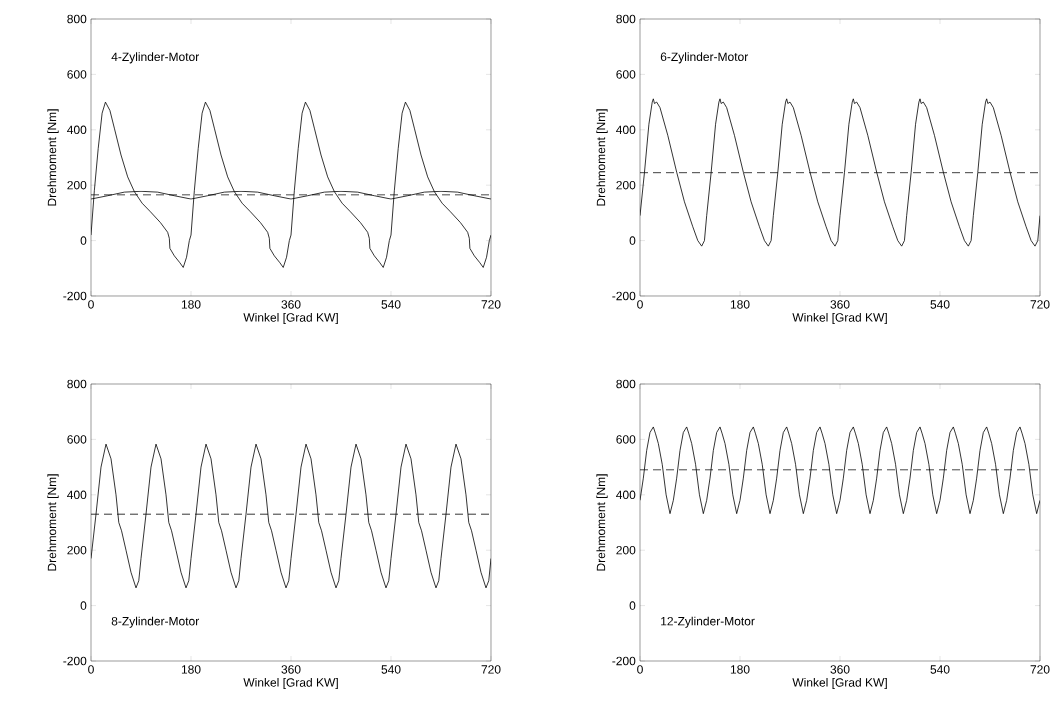 This screenshot has width=1062, height=716. I want to click on annotation: 4-Zylinder-Motor, so click(155, 58).